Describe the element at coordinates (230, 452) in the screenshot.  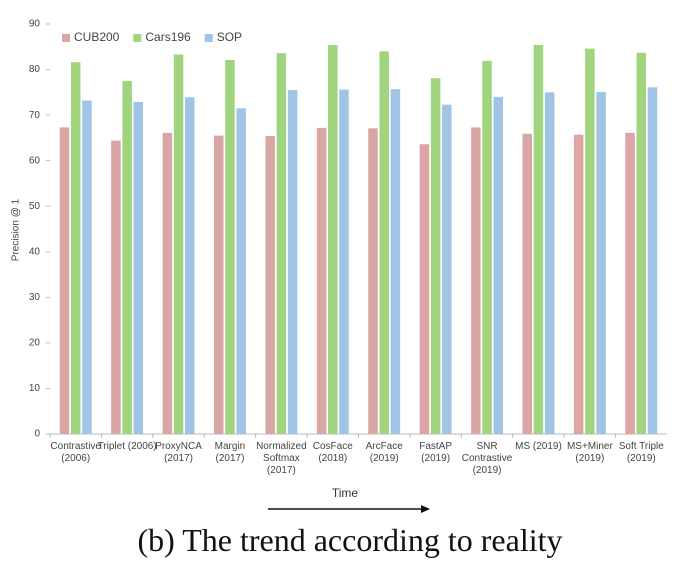
I see `x-tick-label: Margin (2017)` at that location.